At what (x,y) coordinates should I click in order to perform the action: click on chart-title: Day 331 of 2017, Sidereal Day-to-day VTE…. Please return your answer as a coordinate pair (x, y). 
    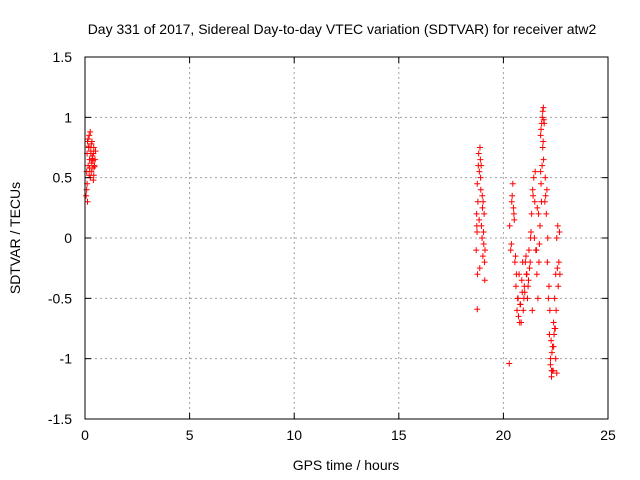
    Looking at the image, I should click on (342, 29).